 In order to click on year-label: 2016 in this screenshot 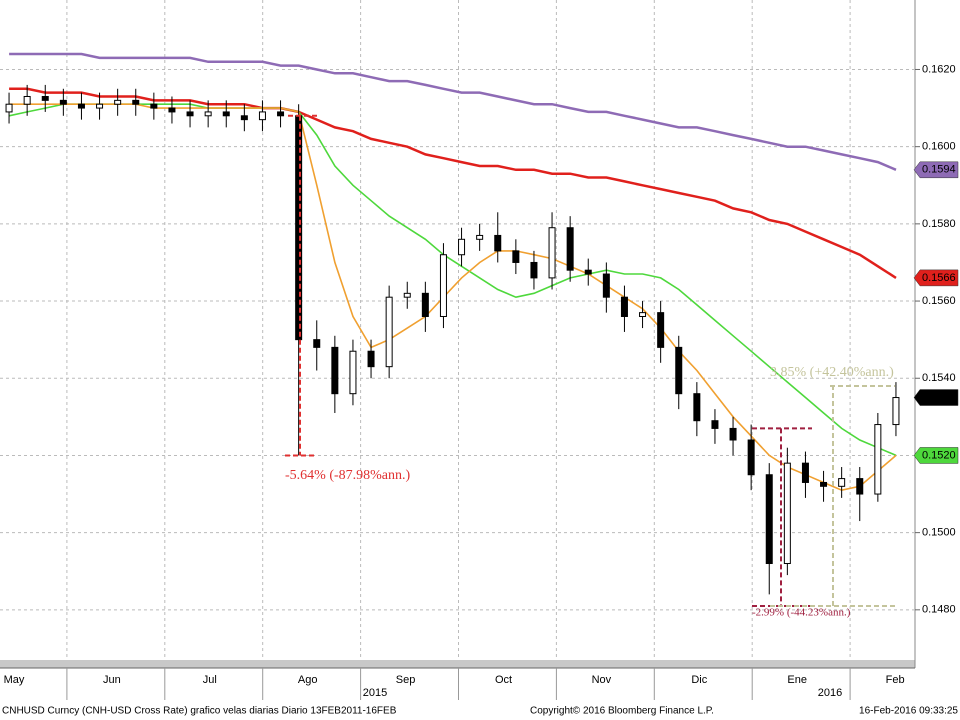, I will do `click(830, 693)`.